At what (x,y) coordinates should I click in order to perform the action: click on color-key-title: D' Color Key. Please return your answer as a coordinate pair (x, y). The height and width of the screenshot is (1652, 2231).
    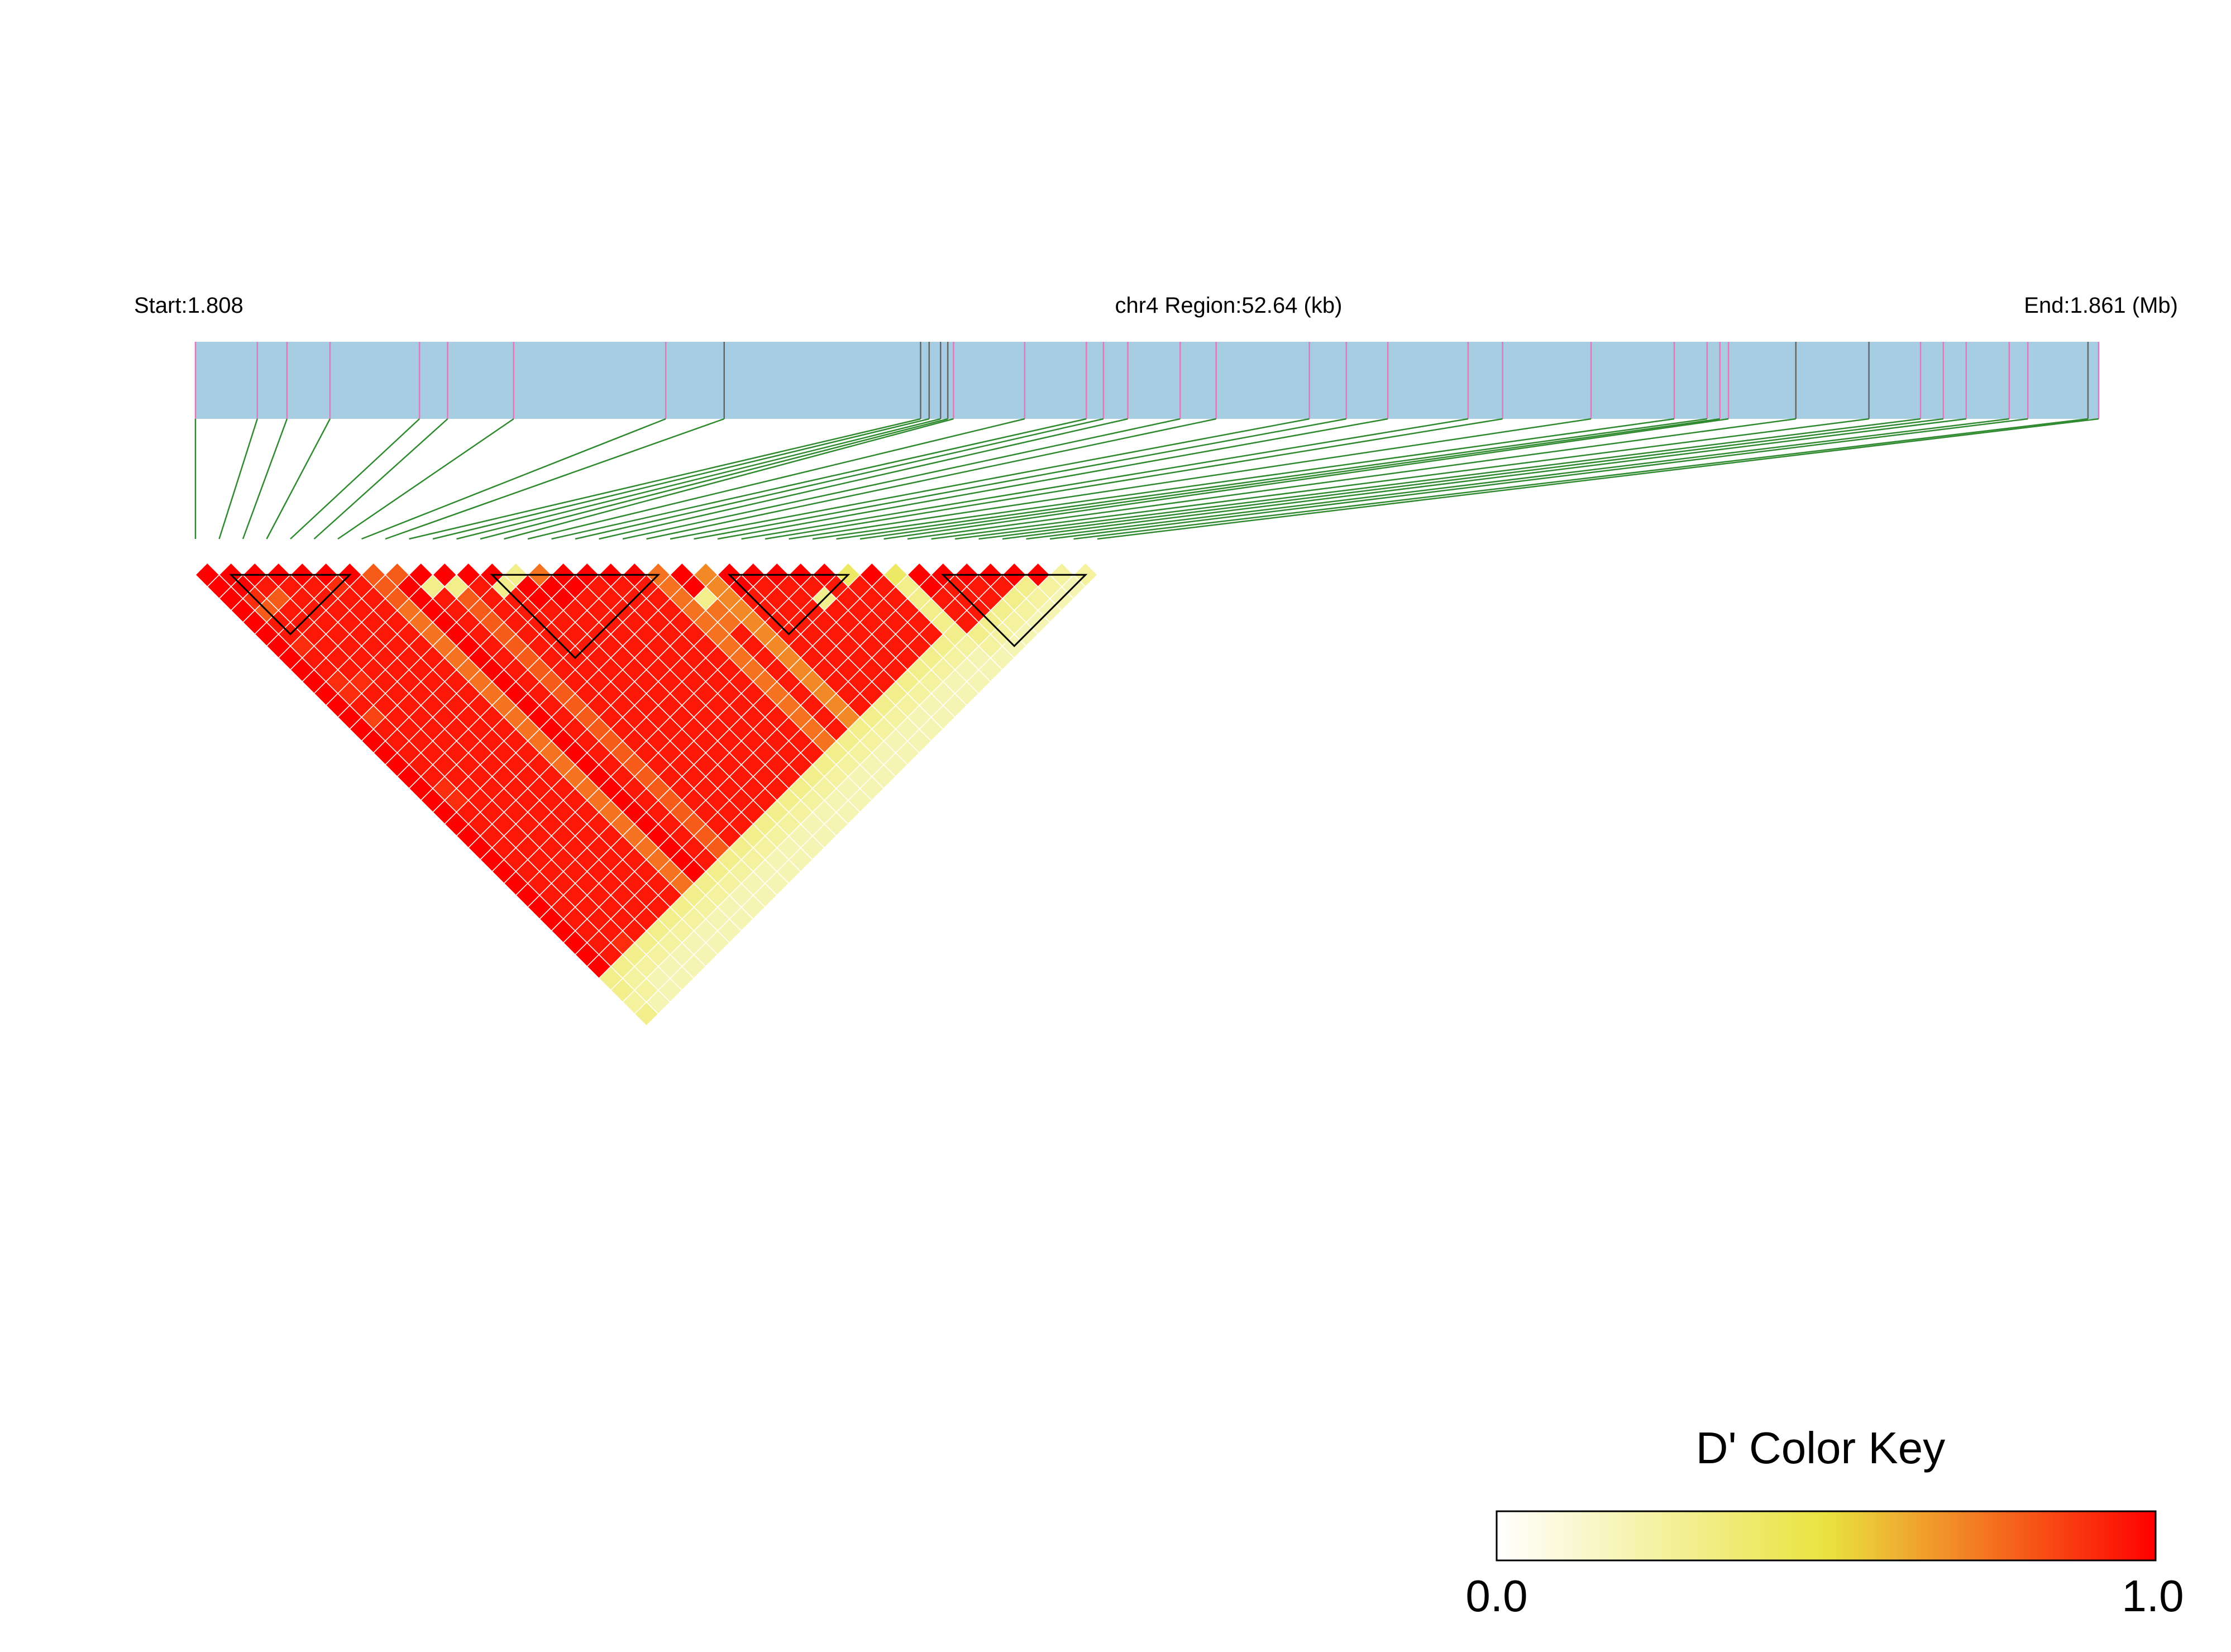
    Looking at the image, I should click on (1821, 1448).